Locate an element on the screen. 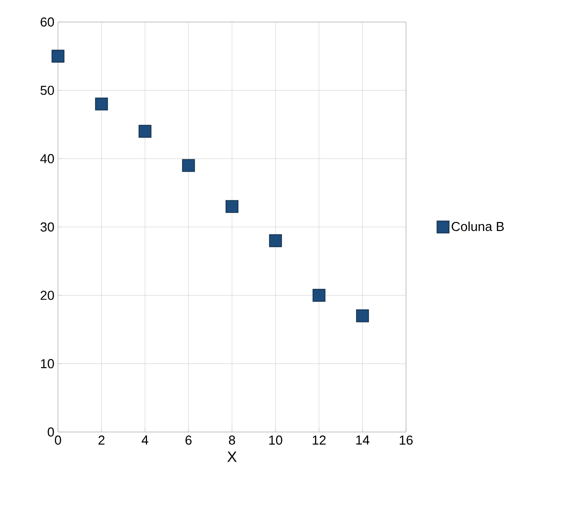  x-tick-label: 16 is located at coordinates (406, 440).